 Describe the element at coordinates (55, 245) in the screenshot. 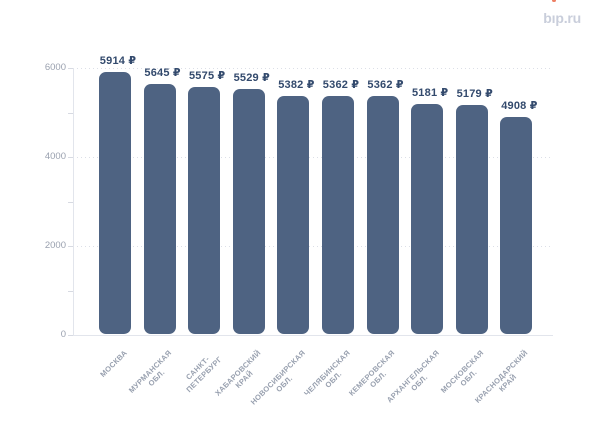

I see `y-axis-tick-label: 2000` at that location.